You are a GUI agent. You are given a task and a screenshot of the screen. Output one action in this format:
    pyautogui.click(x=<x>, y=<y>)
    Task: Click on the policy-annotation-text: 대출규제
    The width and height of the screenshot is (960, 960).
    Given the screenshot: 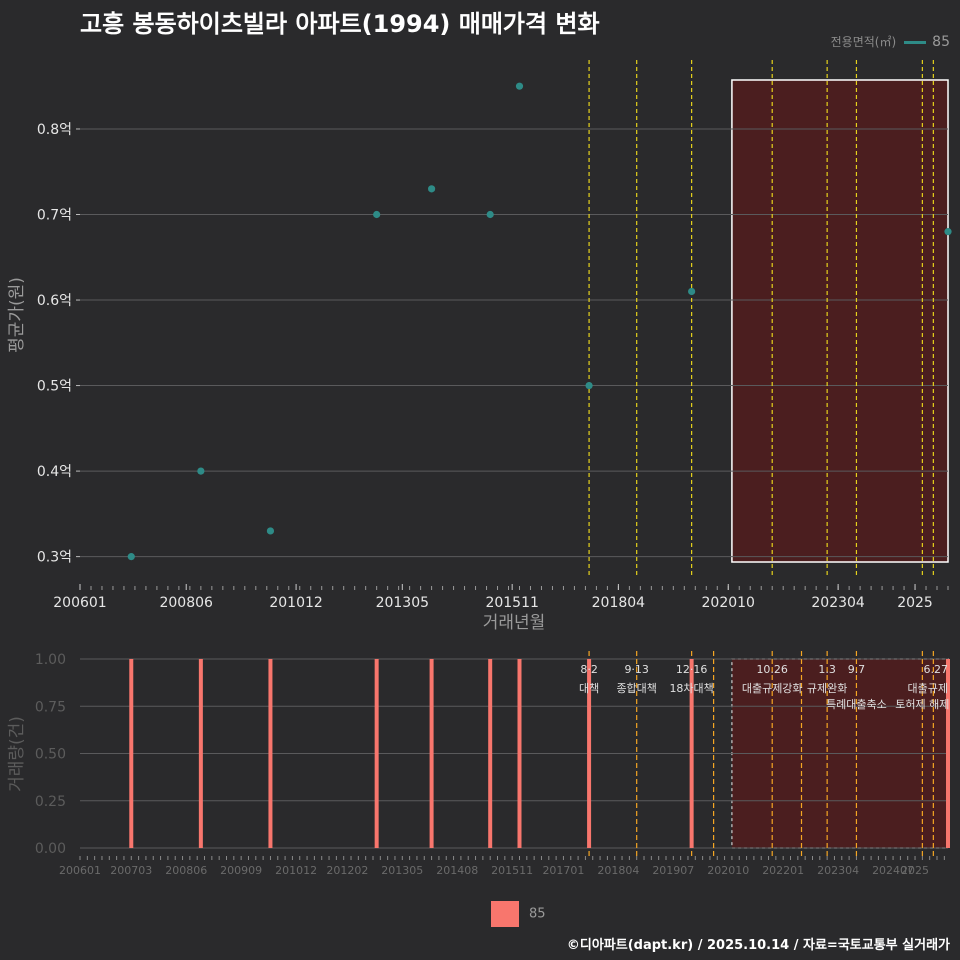 What is the action you would take?
    pyautogui.click(x=928, y=688)
    